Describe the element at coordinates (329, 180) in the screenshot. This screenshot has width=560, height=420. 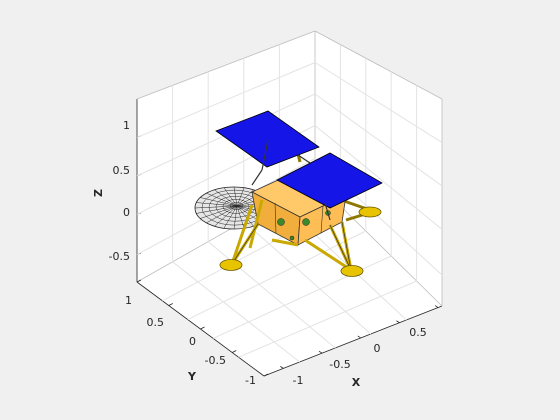
I see `solar-panel-front` at that location.